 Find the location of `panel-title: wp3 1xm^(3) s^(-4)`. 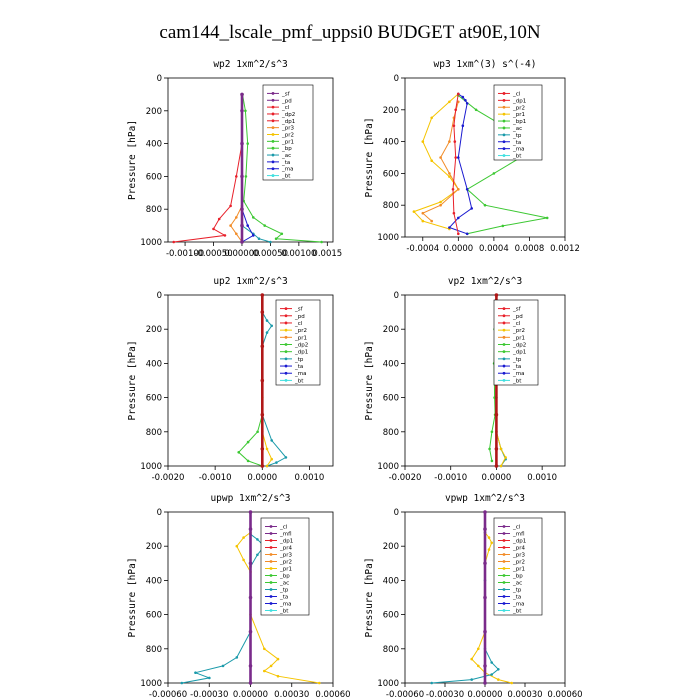

panel-title: wp3 1xm^(3) s^(-4) is located at coordinates (485, 64).